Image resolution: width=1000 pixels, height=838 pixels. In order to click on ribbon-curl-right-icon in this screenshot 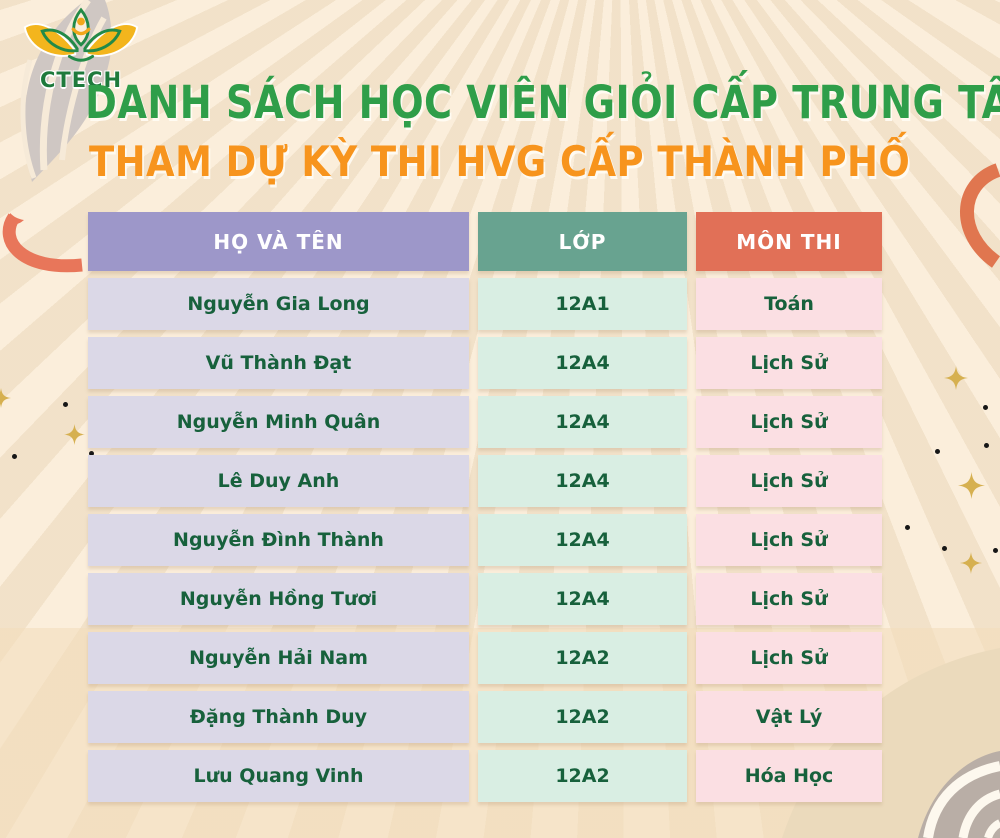, I will do `click(980, 215)`.